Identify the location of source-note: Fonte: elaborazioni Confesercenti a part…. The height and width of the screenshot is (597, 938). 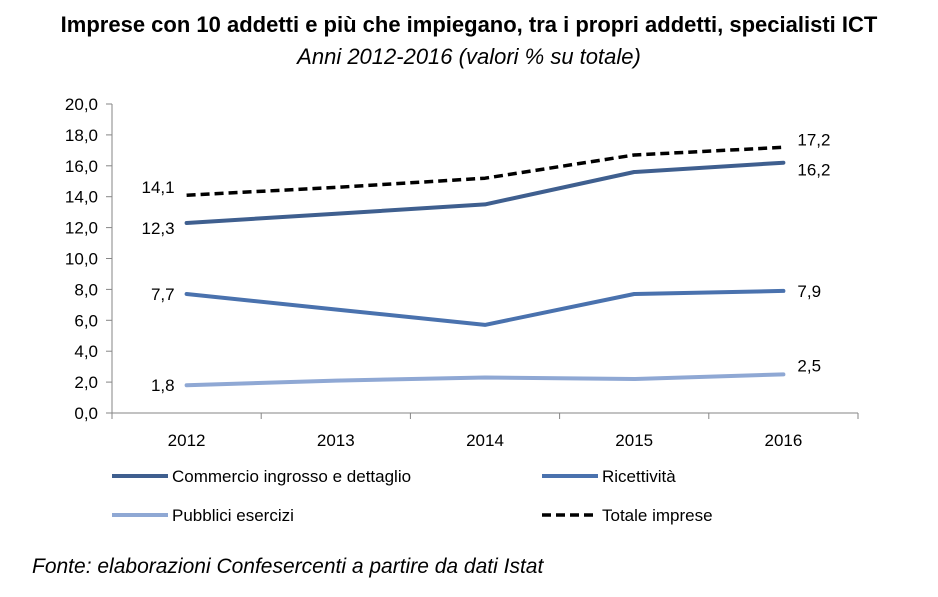
(288, 566).